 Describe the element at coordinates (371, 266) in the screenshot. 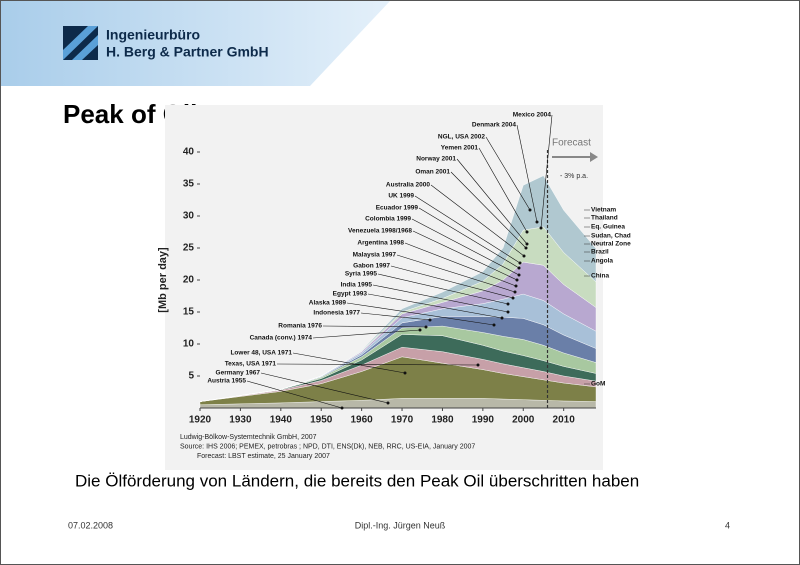

I see `peak-label: Gabon 1997` at that location.